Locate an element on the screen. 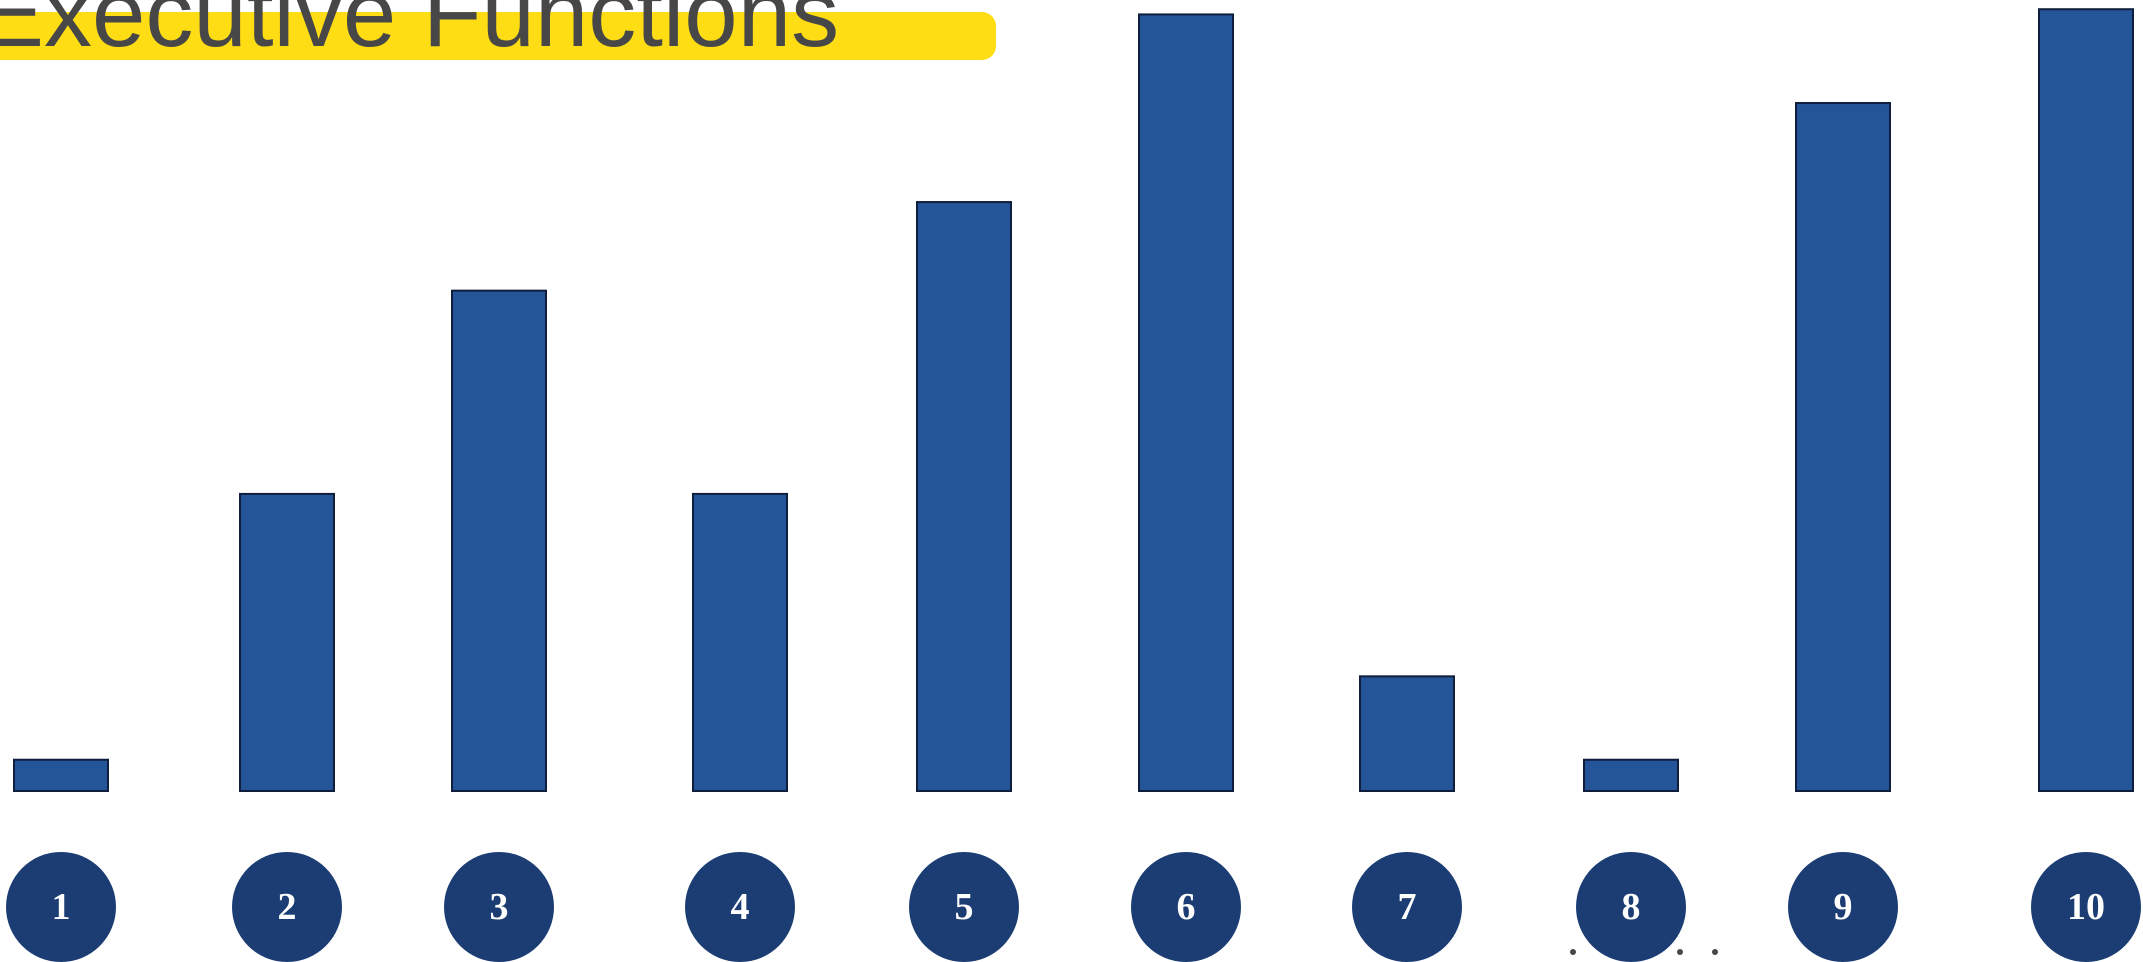 This screenshot has height=962, width=2143. decorative-dots is located at coordinates (1644, 952).